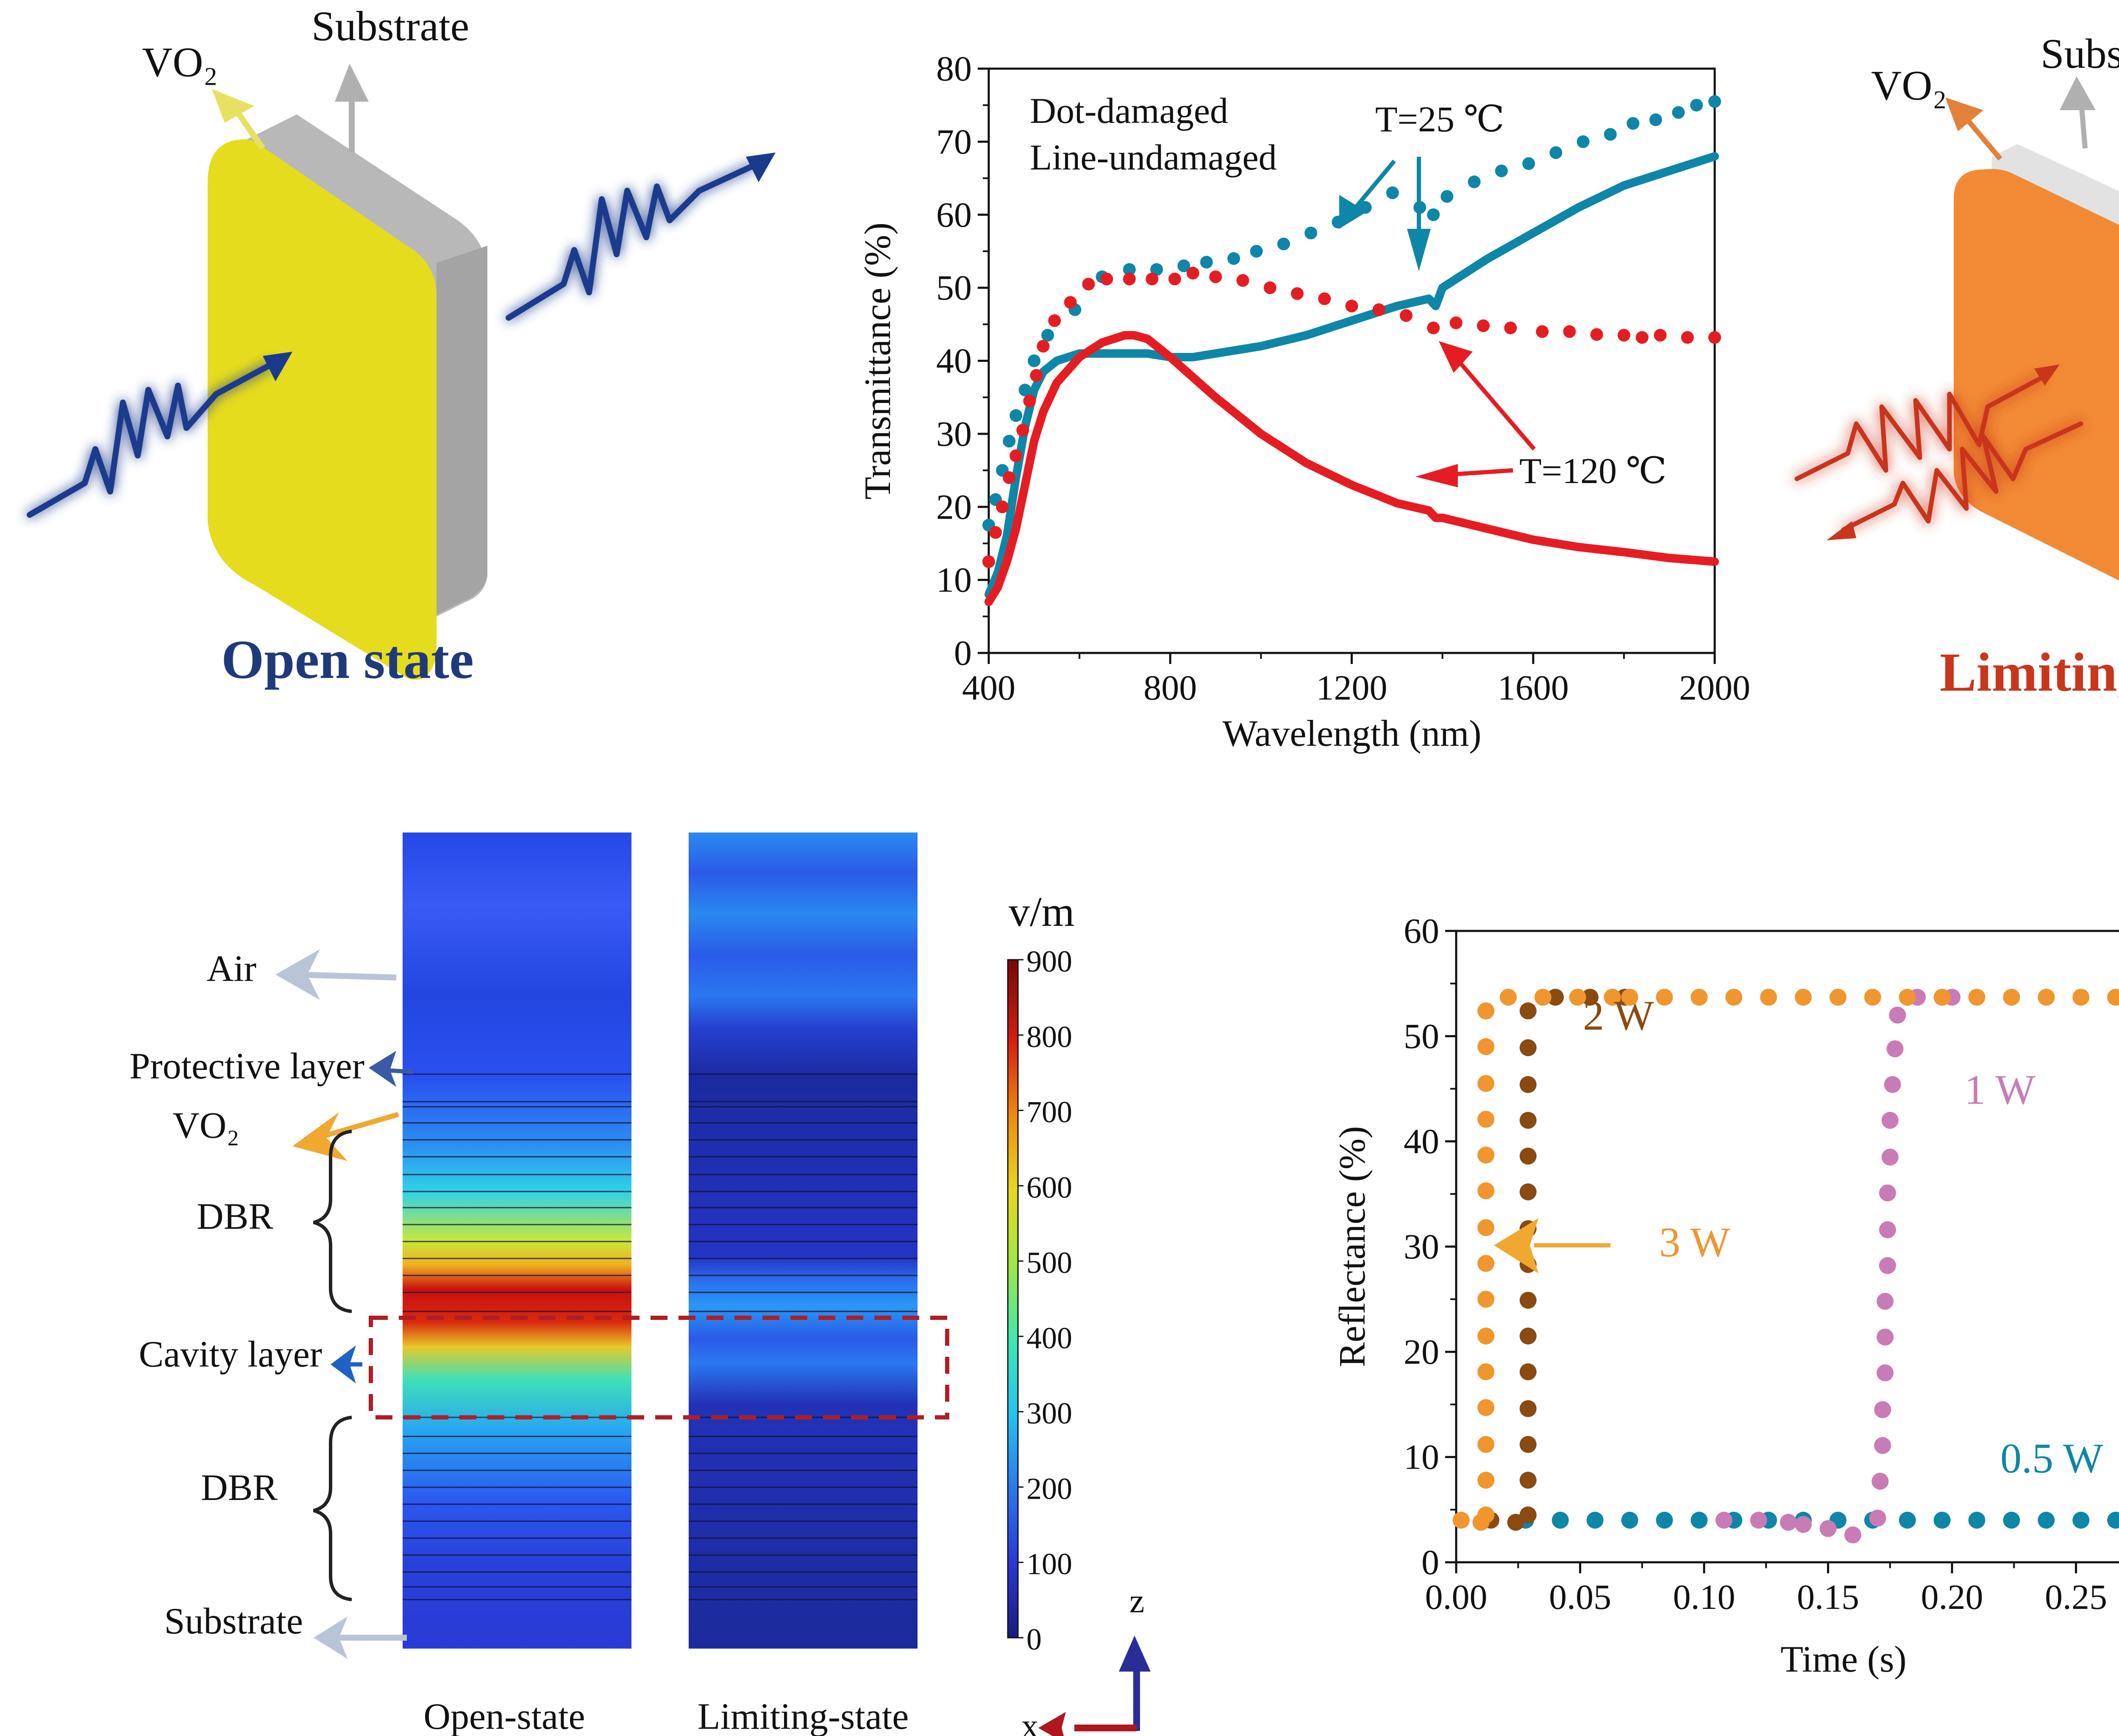 The image size is (2119, 1736). Describe the element at coordinates (1154, 157) in the screenshot. I see `legend-line-undamaged: Line-undamaged` at that location.